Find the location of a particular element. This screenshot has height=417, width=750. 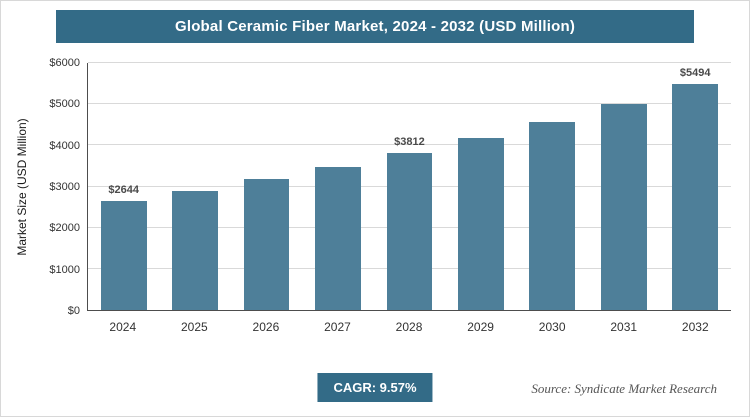

x-tick-label: 2028 is located at coordinates (409, 327).